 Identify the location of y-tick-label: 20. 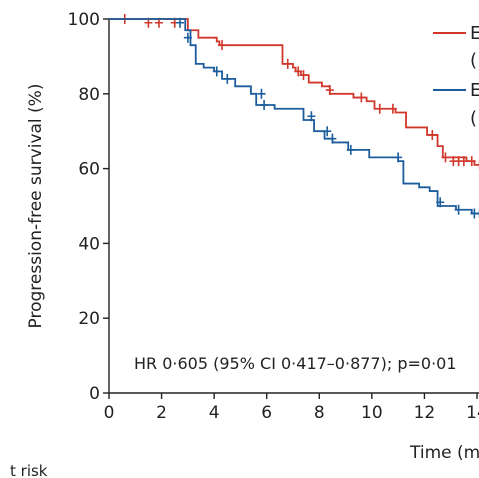
(89, 319).